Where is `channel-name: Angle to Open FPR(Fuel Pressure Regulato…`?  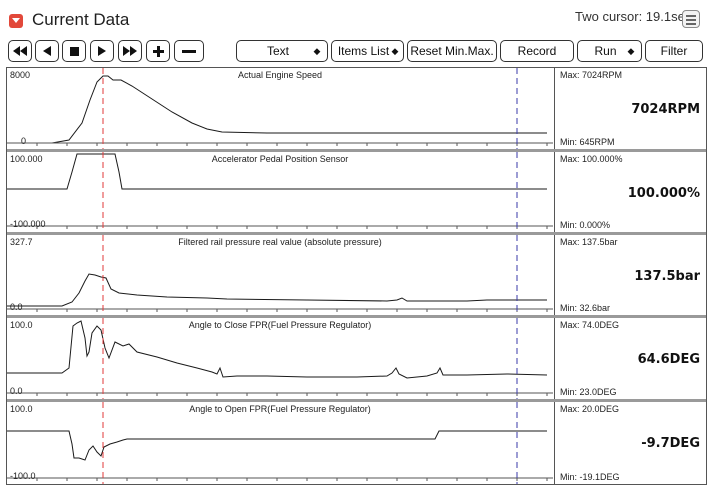
channel-name: Angle to Open FPR(Fuel Pressure Regulato… is located at coordinates (280, 409).